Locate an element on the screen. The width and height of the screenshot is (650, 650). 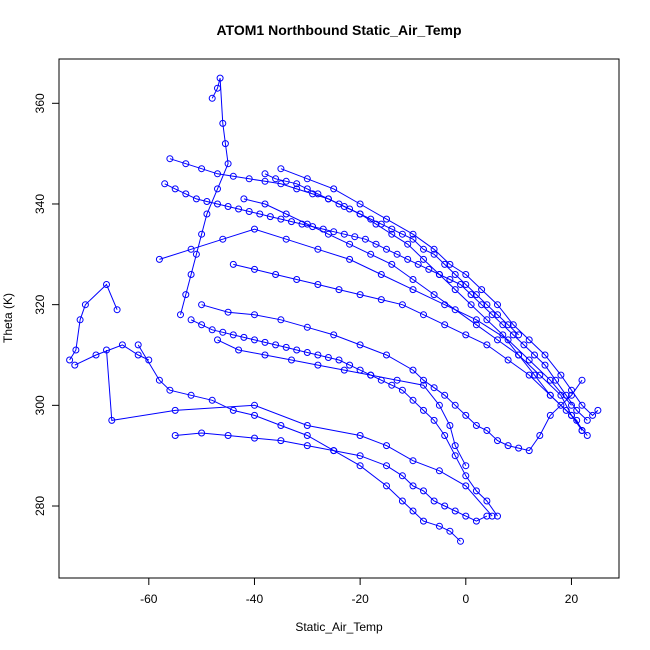
x-tick-label: 20 is located at coordinates (572, 599).